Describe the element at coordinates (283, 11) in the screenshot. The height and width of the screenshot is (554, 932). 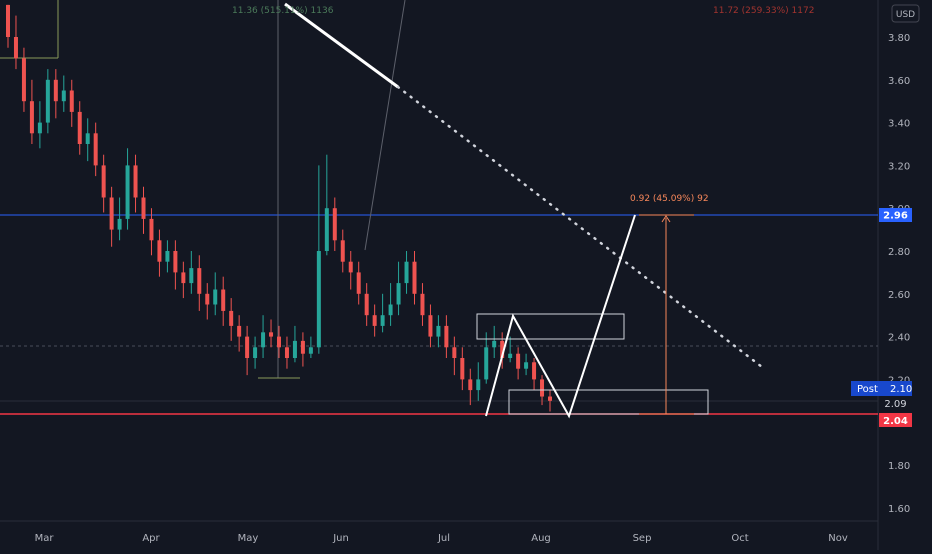
I see `top-annotation-left: 11.36 (515.11%) 1136` at that location.